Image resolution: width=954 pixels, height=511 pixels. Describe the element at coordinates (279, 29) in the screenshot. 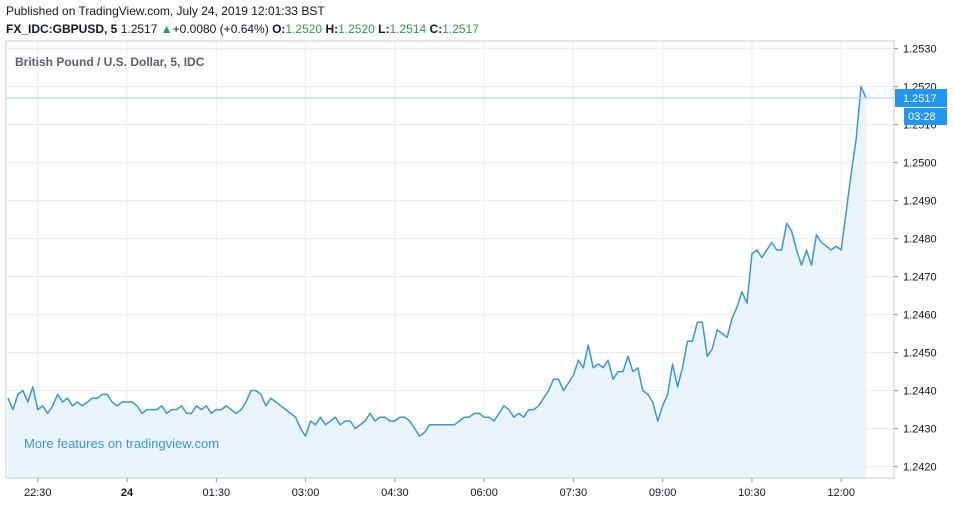

I see `open-label: O:` at that location.